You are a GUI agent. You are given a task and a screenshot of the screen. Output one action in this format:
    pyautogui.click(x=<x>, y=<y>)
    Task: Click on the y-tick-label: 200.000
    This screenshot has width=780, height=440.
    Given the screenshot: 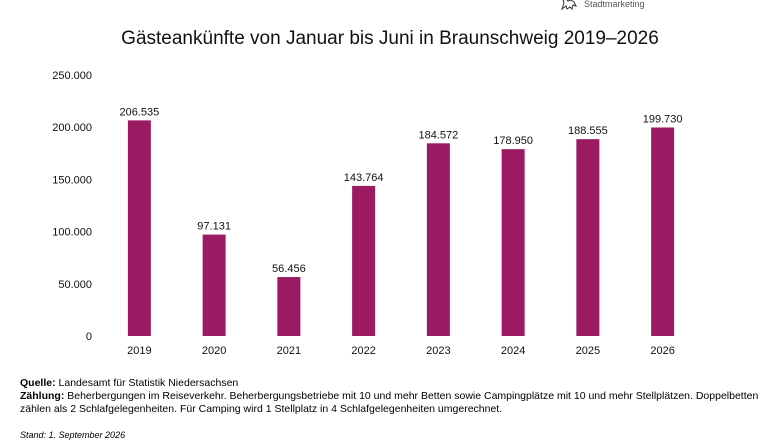 What is the action you would take?
    pyautogui.click(x=72, y=128)
    